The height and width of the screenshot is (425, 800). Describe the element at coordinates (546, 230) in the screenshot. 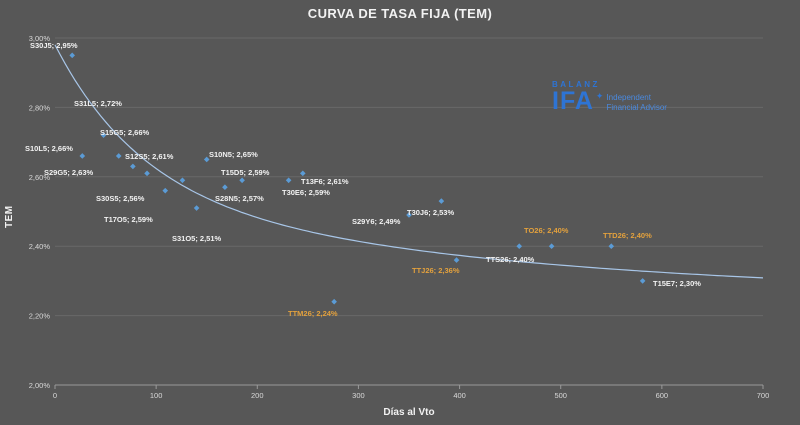

I see `data-point-label-TO26: TO26; 2,40%` at that location.